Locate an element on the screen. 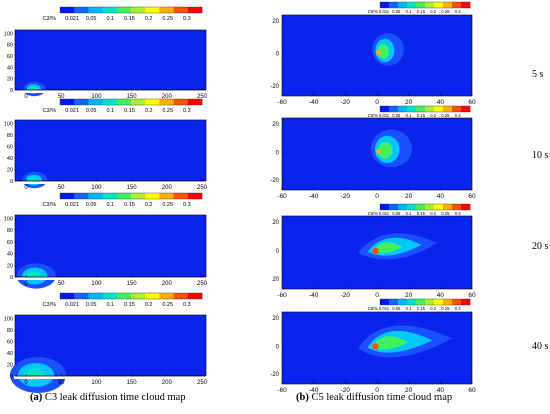 The height and width of the screenshot is (414, 550). x-tick-label: 40 is located at coordinates (441, 196).